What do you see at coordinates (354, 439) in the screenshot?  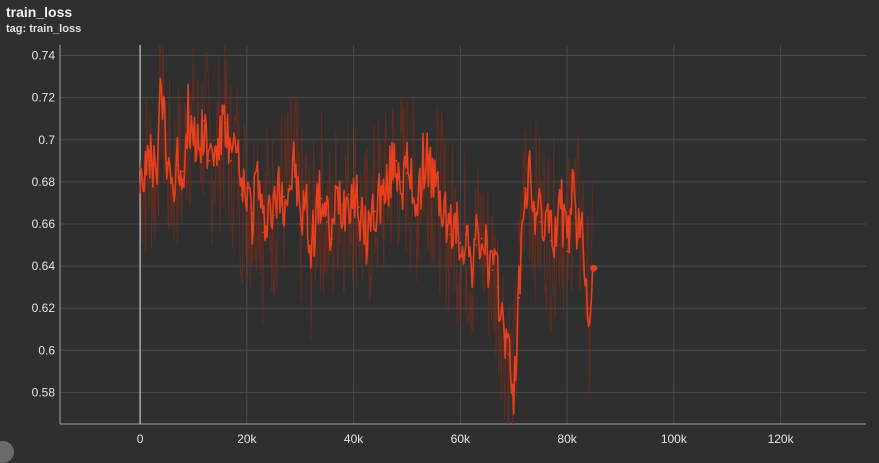 I see `x-tick-label: 40k` at bounding box center [354, 439].